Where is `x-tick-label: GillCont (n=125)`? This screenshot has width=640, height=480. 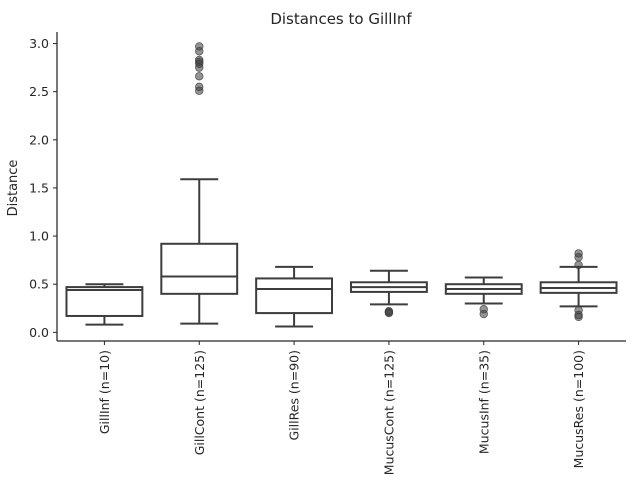 x-tick-label: GillCont (n=125) is located at coordinates (199, 402).